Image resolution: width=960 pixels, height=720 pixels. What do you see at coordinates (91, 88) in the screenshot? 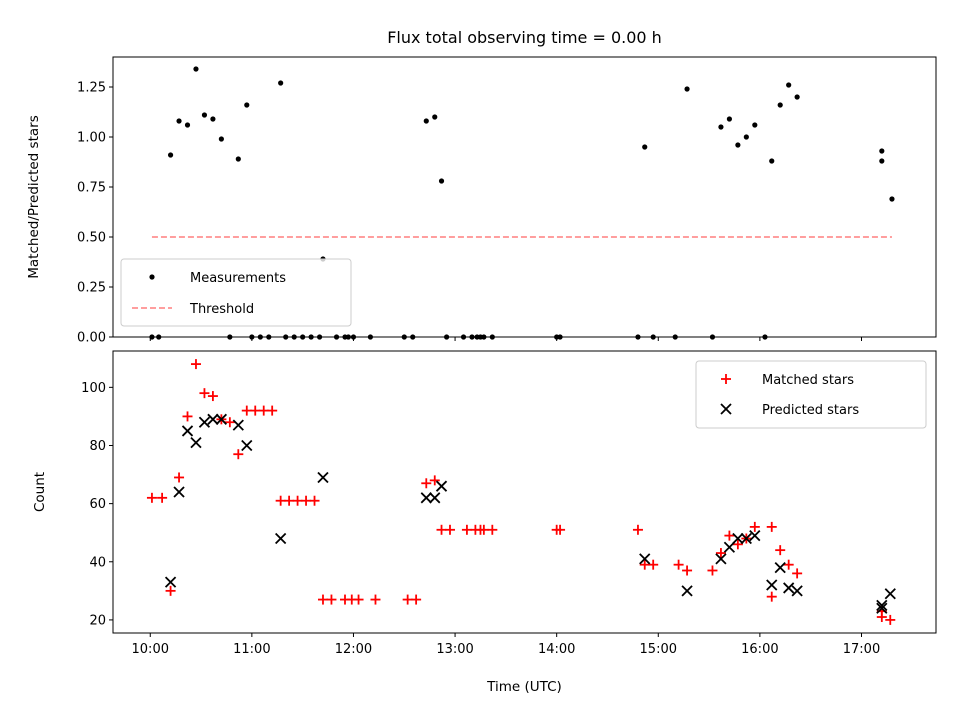
I see `top-y-tick-label: 1.25` at bounding box center [91, 88].